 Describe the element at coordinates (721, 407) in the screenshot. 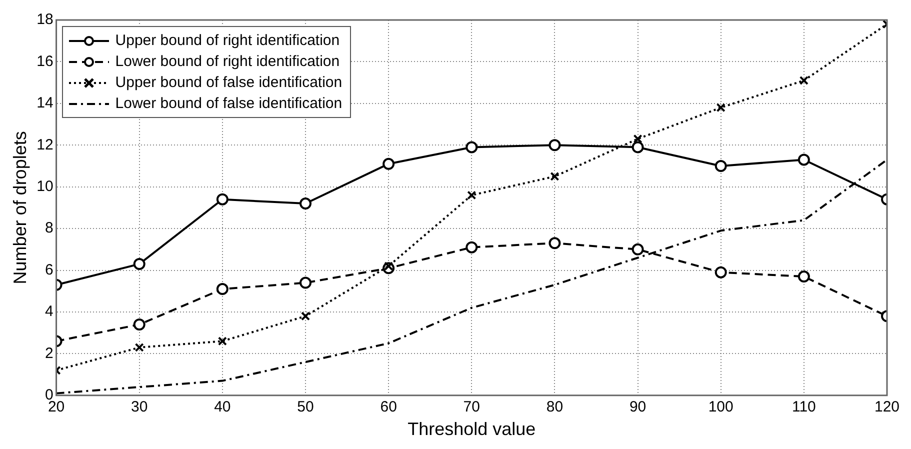

I see `x-tick-label: 100` at that location.